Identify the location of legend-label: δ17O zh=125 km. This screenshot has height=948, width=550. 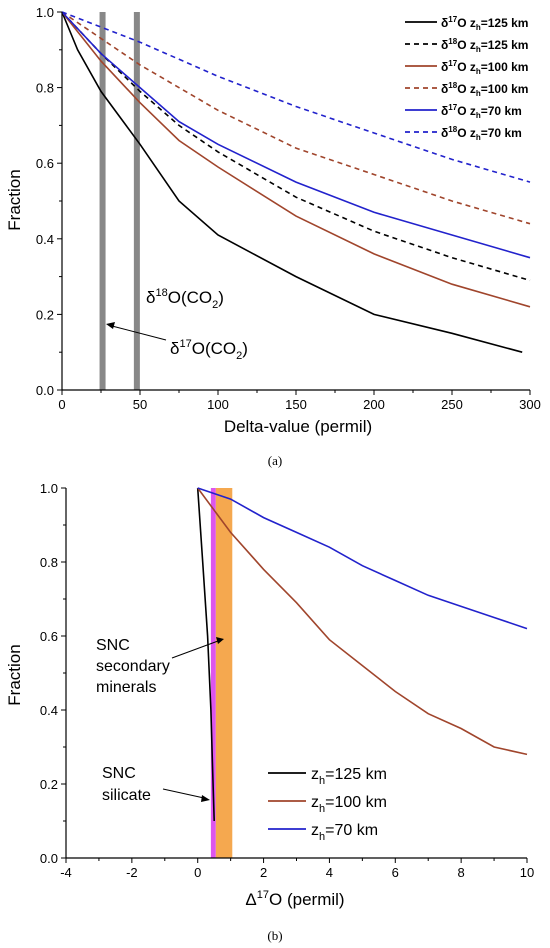
(484, 23).